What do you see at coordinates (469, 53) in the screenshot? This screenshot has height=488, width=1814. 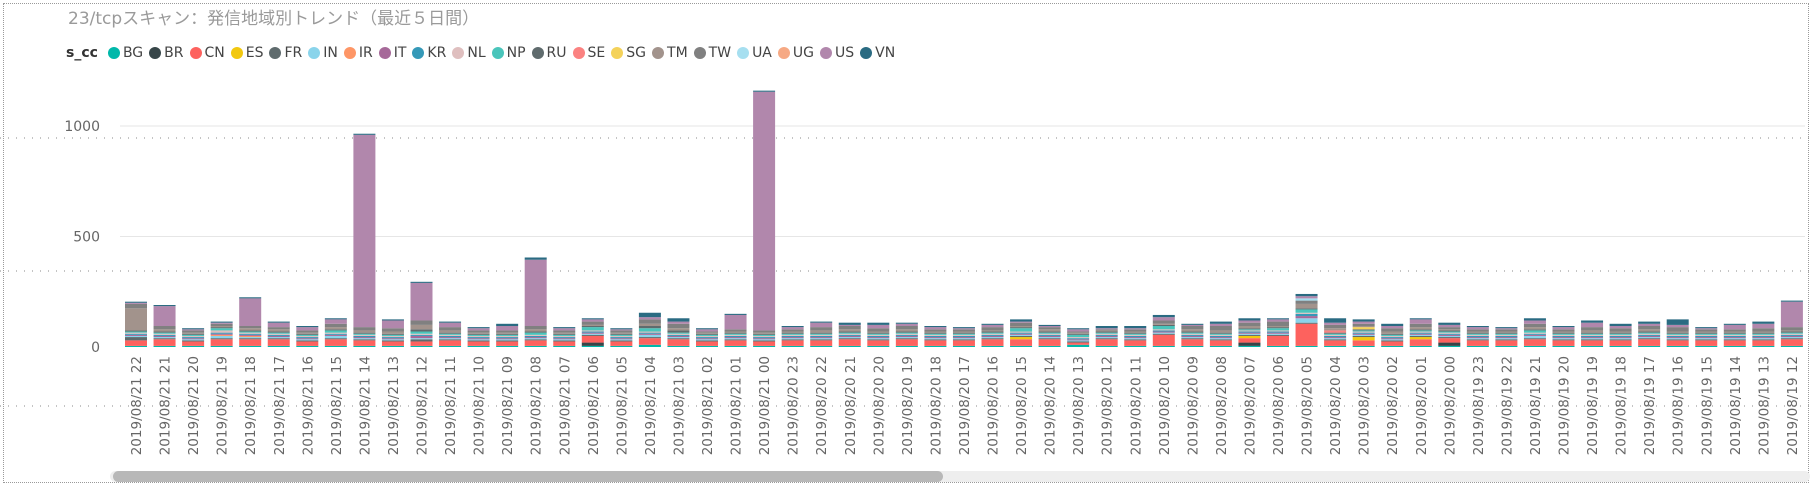 I see `legend-item-nl: NL` at bounding box center [469, 53].